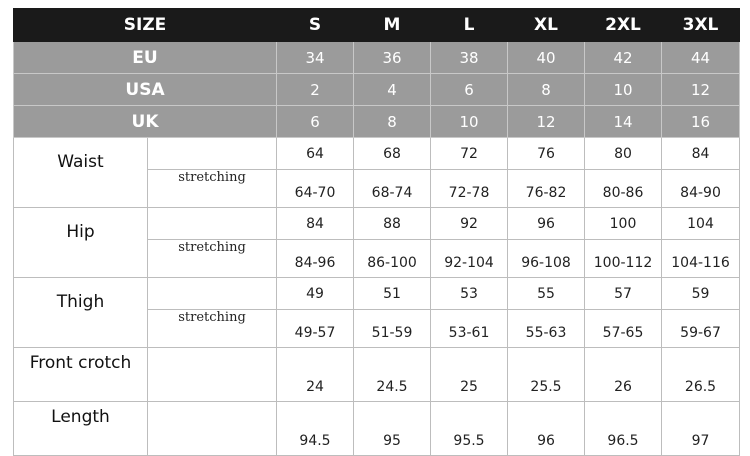 The height and width of the screenshot is (456, 750). I want to click on measurement-value: 88, so click(392, 223).